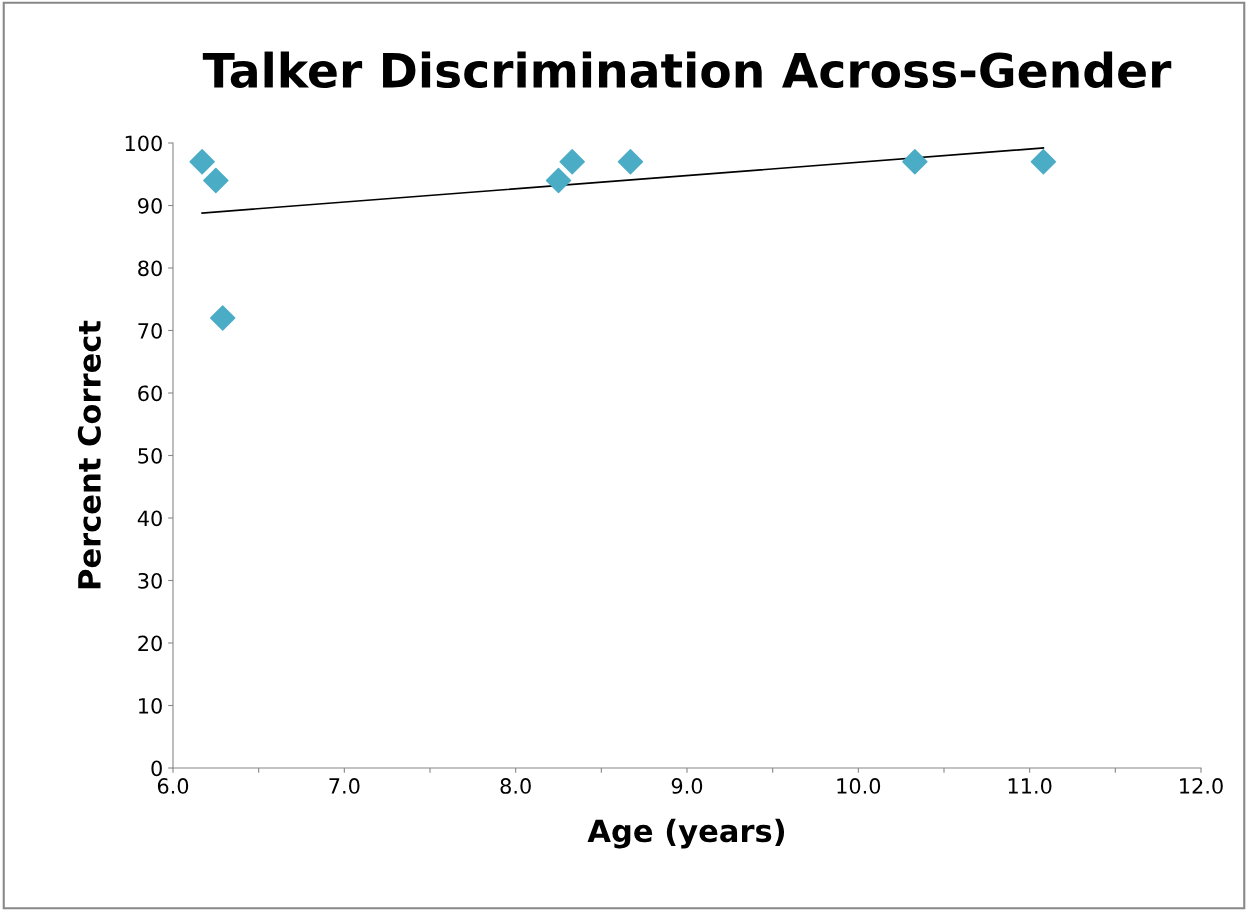  Describe the element at coordinates (150, 330) in the screenshot. I see `y-tick-label: 70` at that location.